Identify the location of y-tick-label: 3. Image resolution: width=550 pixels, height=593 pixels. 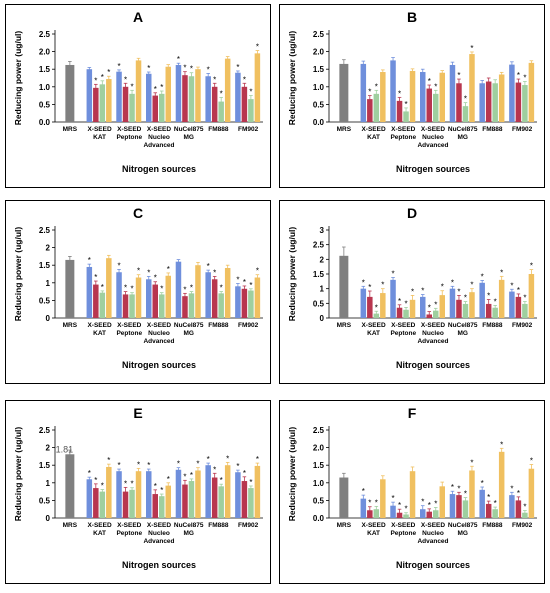
(322, 230).